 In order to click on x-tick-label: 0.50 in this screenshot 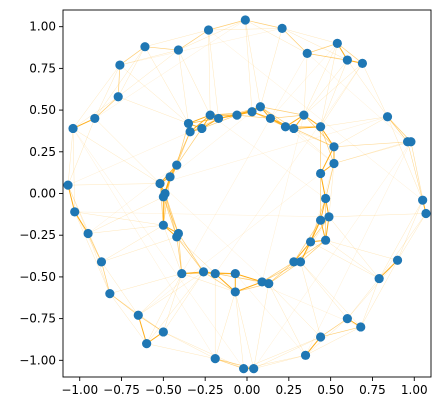, I will do `click(330, 390)`.